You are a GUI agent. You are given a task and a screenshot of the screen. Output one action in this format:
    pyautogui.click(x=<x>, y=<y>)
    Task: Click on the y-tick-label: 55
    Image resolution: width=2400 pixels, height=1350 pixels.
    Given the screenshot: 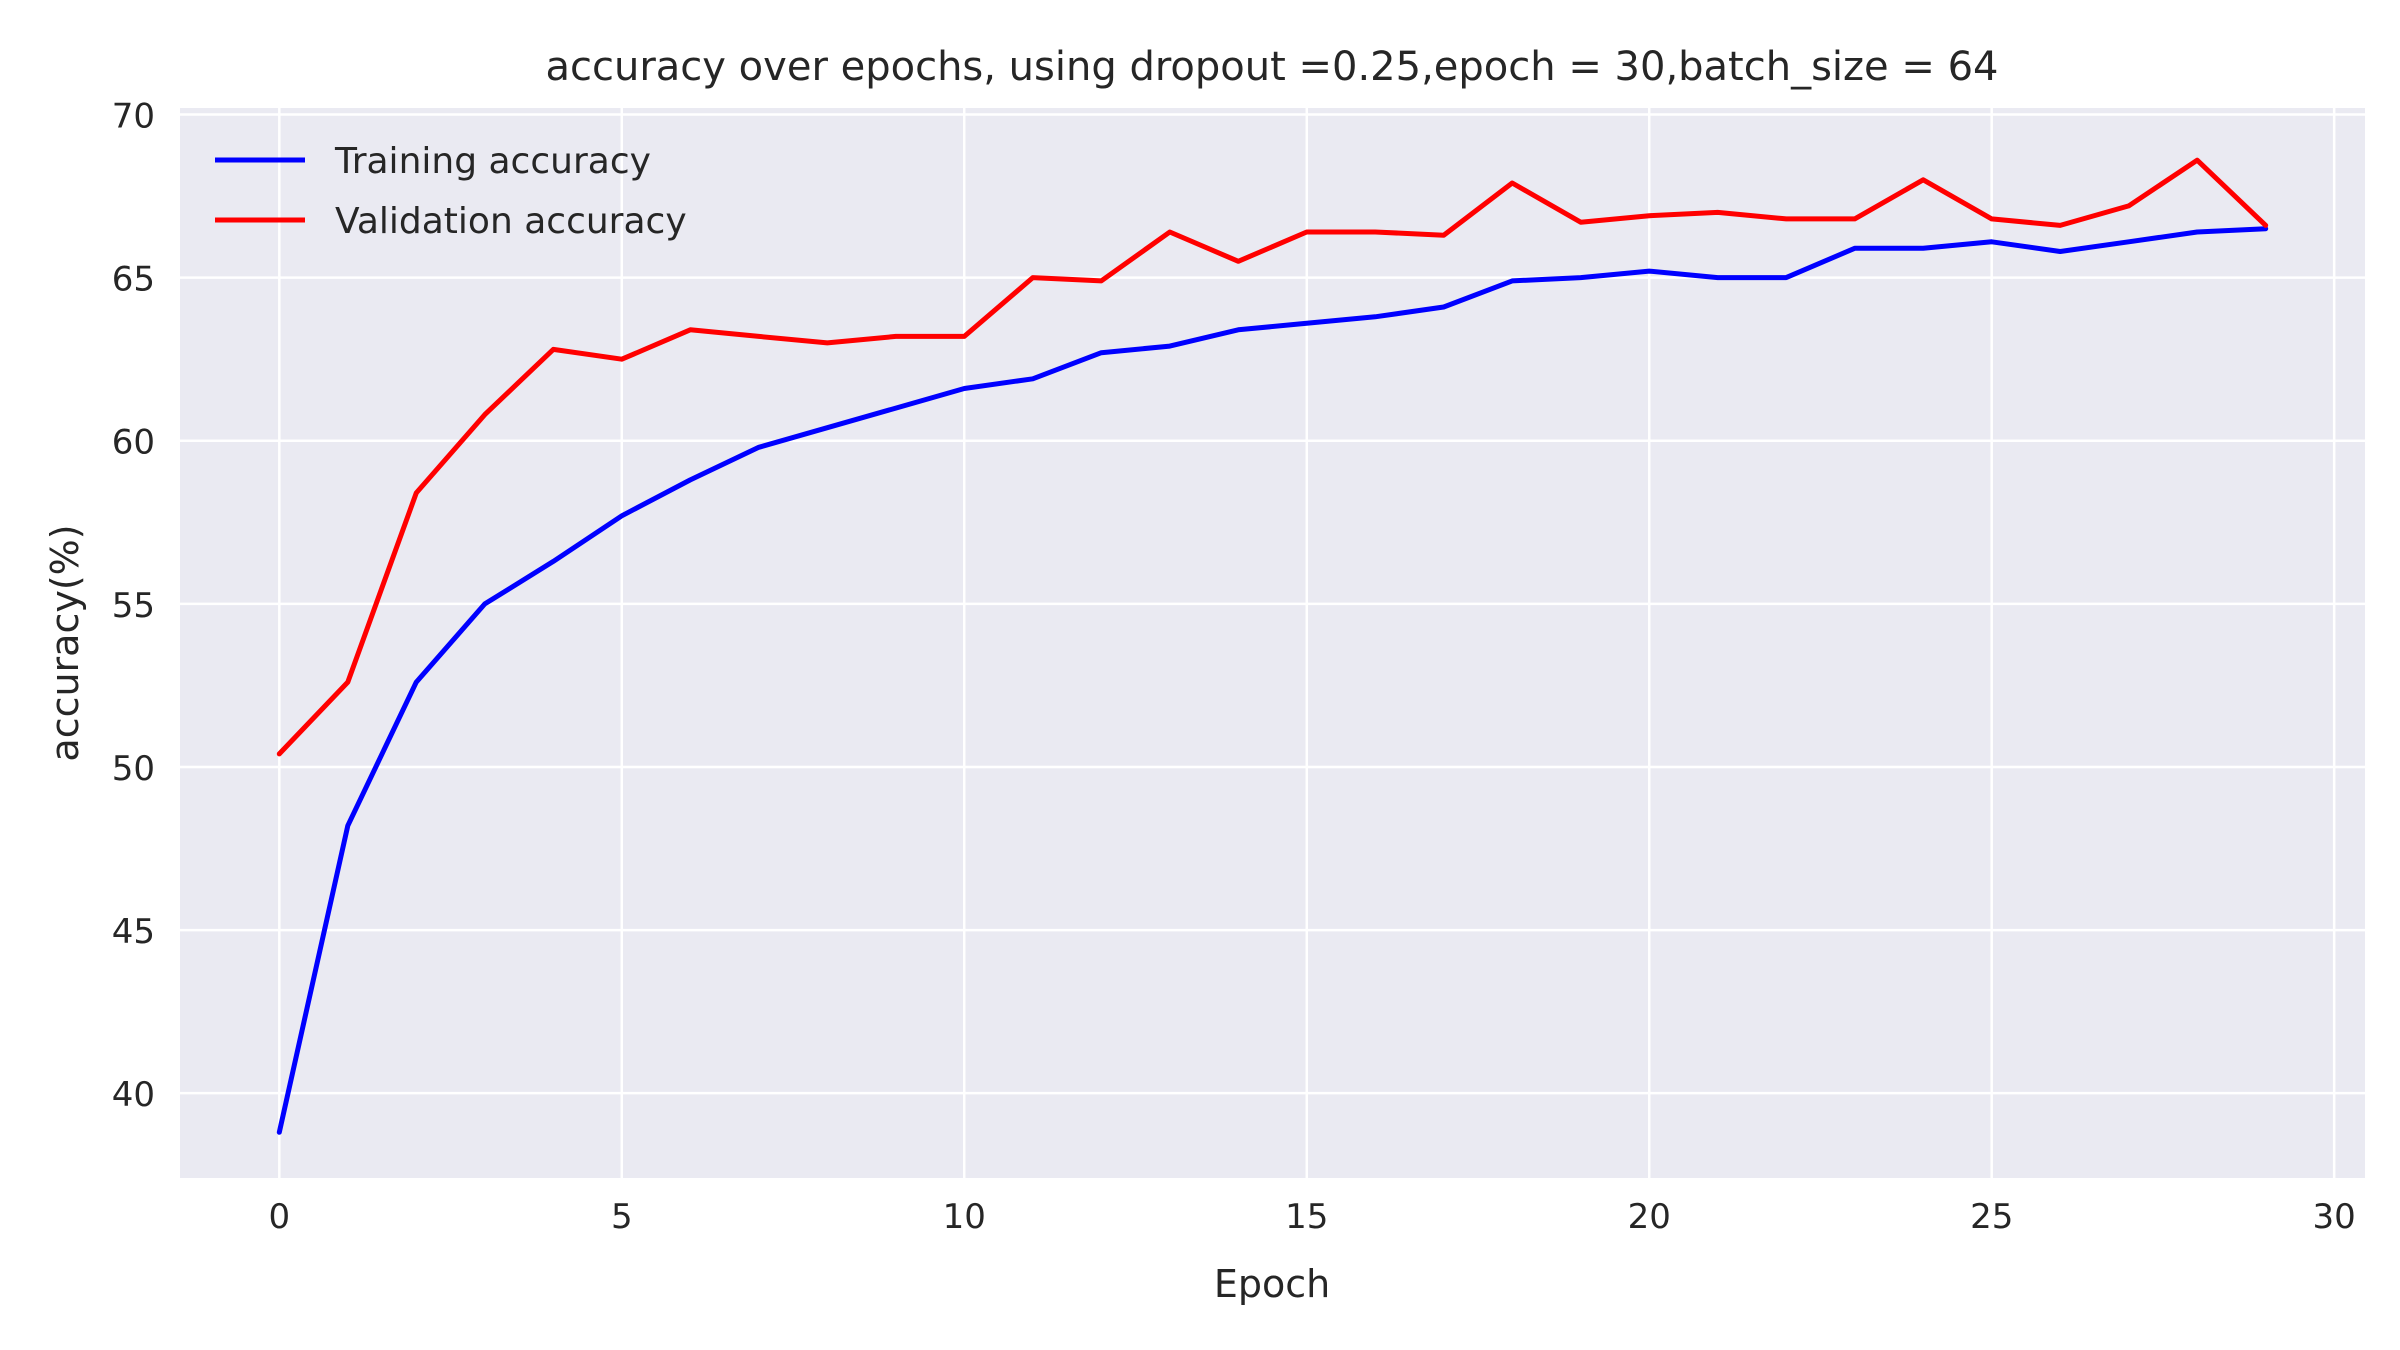 What is the action you would take?
    pyautogui.click(x=133, y=606)
    